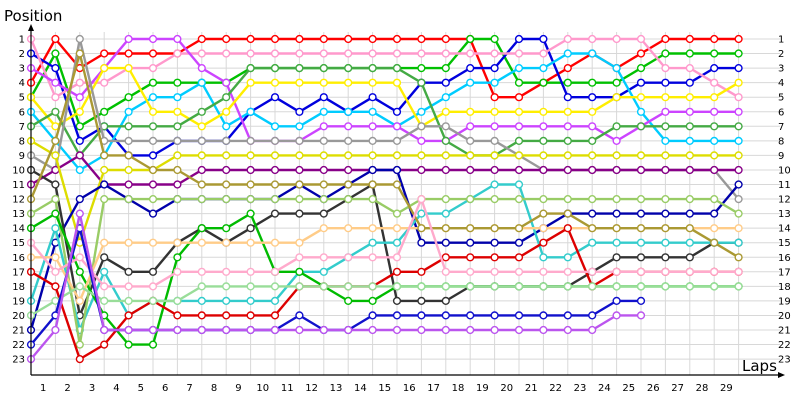 This screenshot has width=800, height=400. What do you see at coordinates (189, 388) in the screenshot?
I see `x-tick-label: 7` at bounding box center [189, 388].